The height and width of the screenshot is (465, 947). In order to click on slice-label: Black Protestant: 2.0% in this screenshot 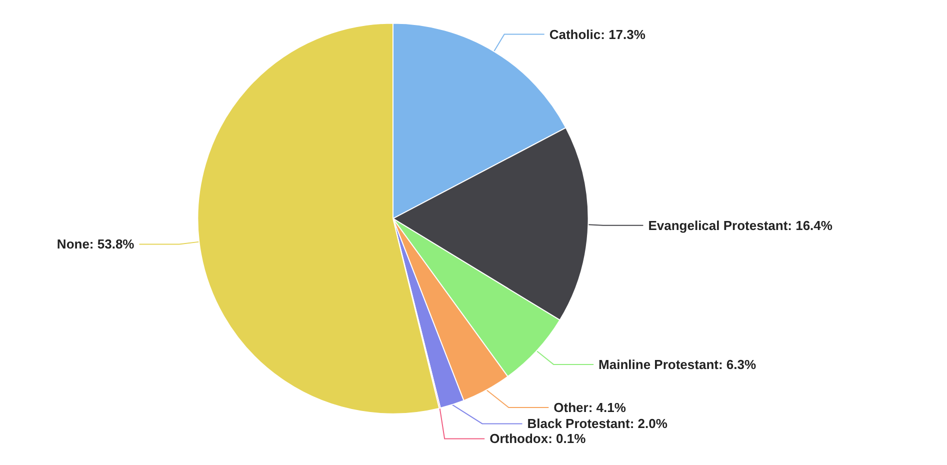, I will do `click(597, 424)`.